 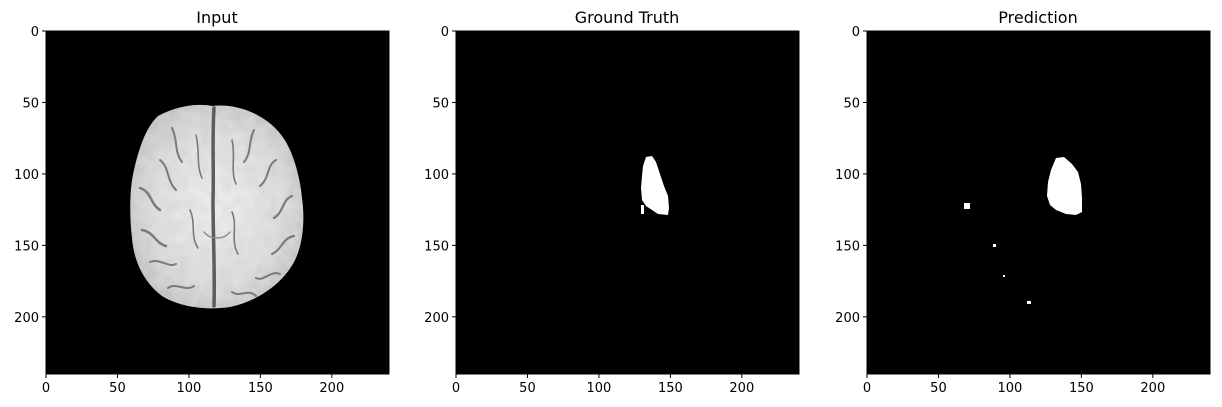 I want to click on panel-title-prediction: Prediction, so click(x=1037, y=17).